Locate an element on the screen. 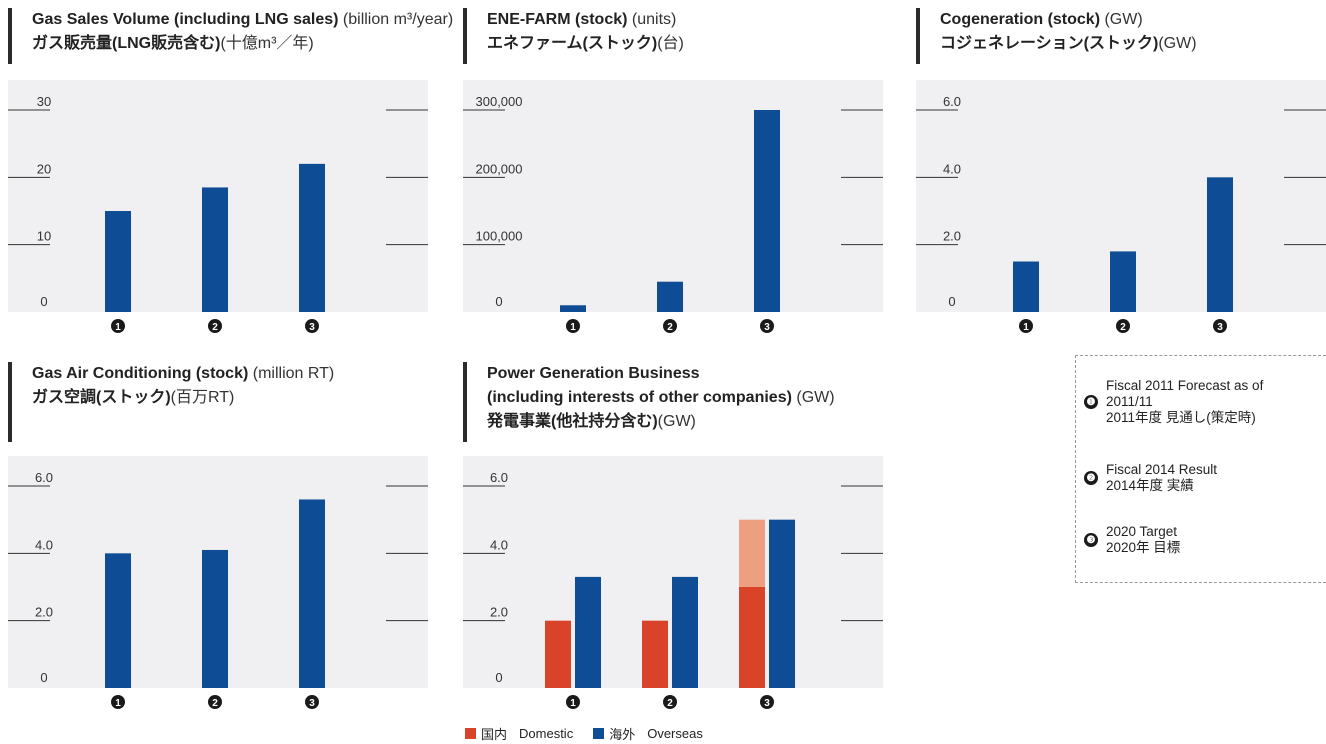 The image size is (1326, 744). chart-svg-power: 0 2.0 4.0 6.0 1 2 3 is located at coordinates (673, 589).